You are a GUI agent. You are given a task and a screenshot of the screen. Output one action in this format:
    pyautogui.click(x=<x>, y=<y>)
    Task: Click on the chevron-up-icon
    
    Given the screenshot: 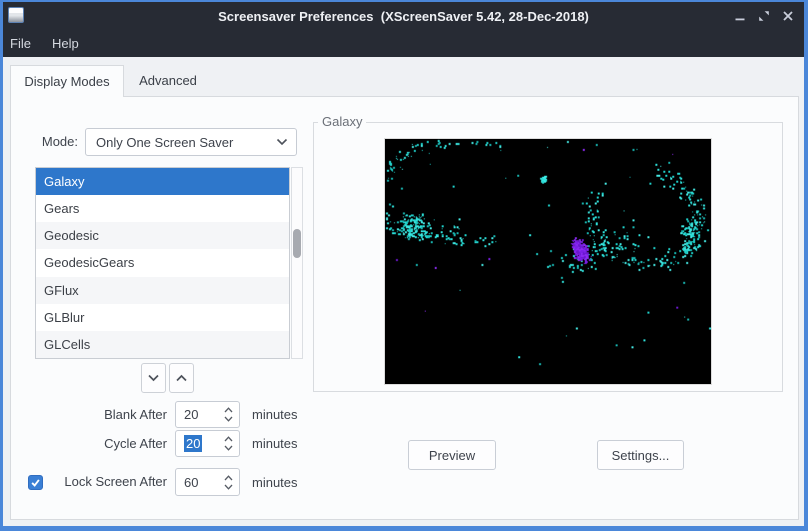 What is the action you would take?
    pyautogui.click(x=181, y=378)
    